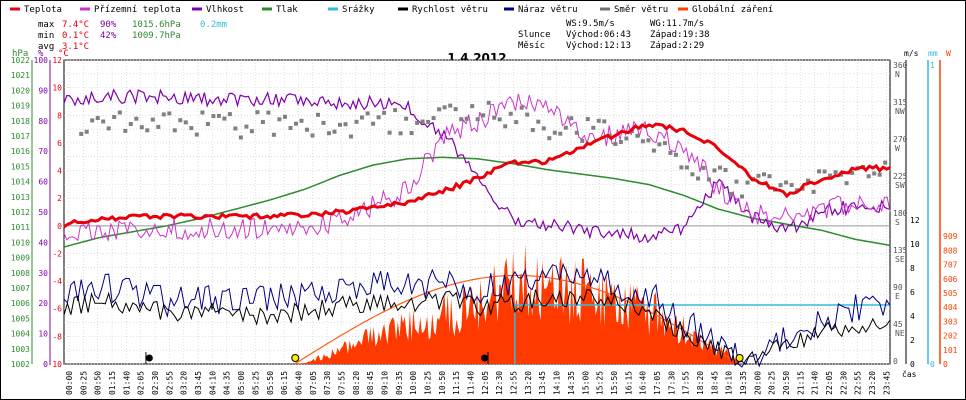 The width and height of the screenshot is (966, 400). I want to click on temperature-tick: 10, so click(57, 88).